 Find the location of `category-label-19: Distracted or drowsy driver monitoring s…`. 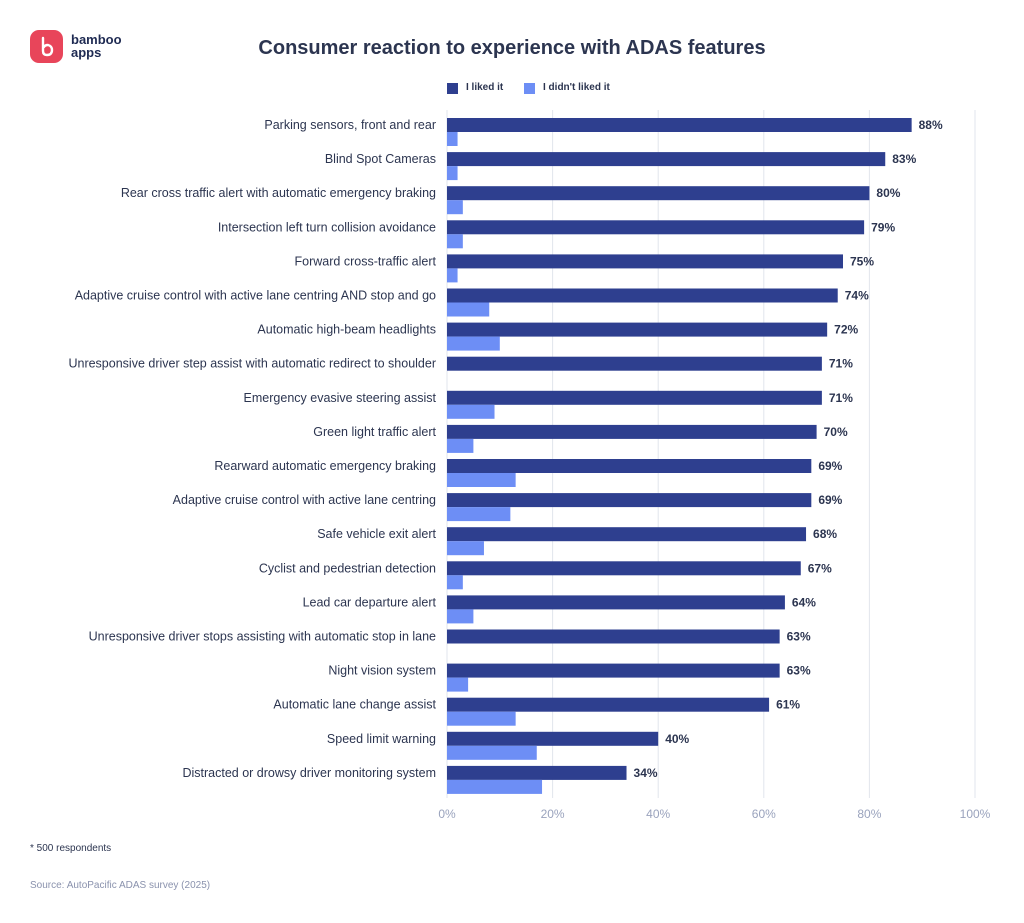

category-label-19: Distracted or drowsy driver monitoring s… is located at coordinates (309, 773).